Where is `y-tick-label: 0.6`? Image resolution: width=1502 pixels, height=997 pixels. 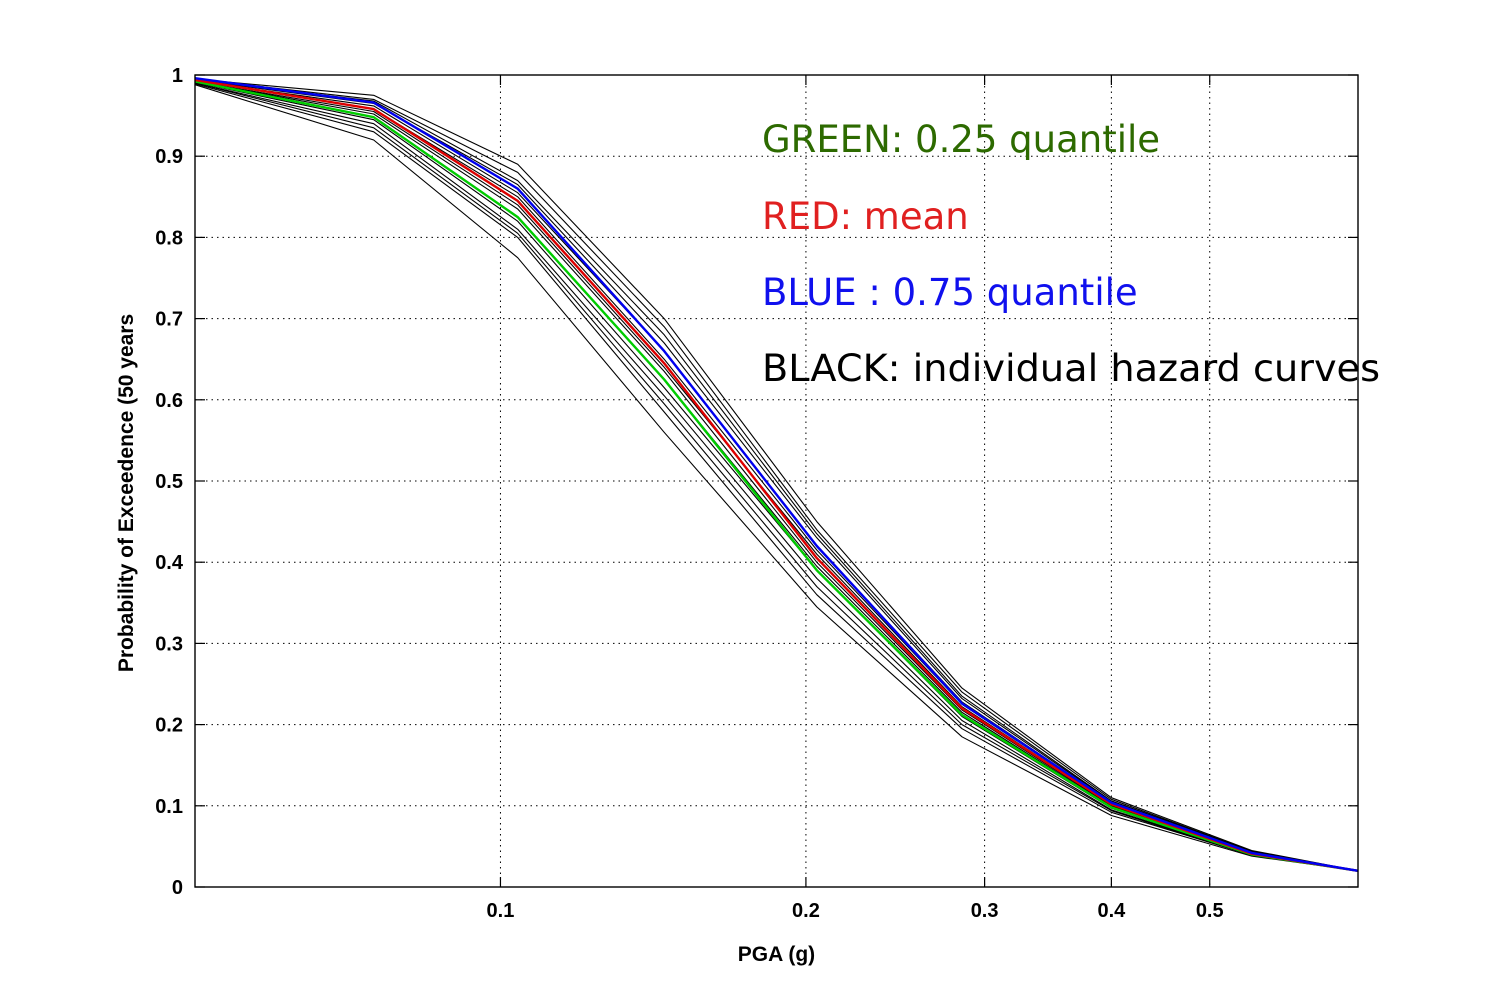
y-tick-label: 0.6 is located at coordinates (169, 401).